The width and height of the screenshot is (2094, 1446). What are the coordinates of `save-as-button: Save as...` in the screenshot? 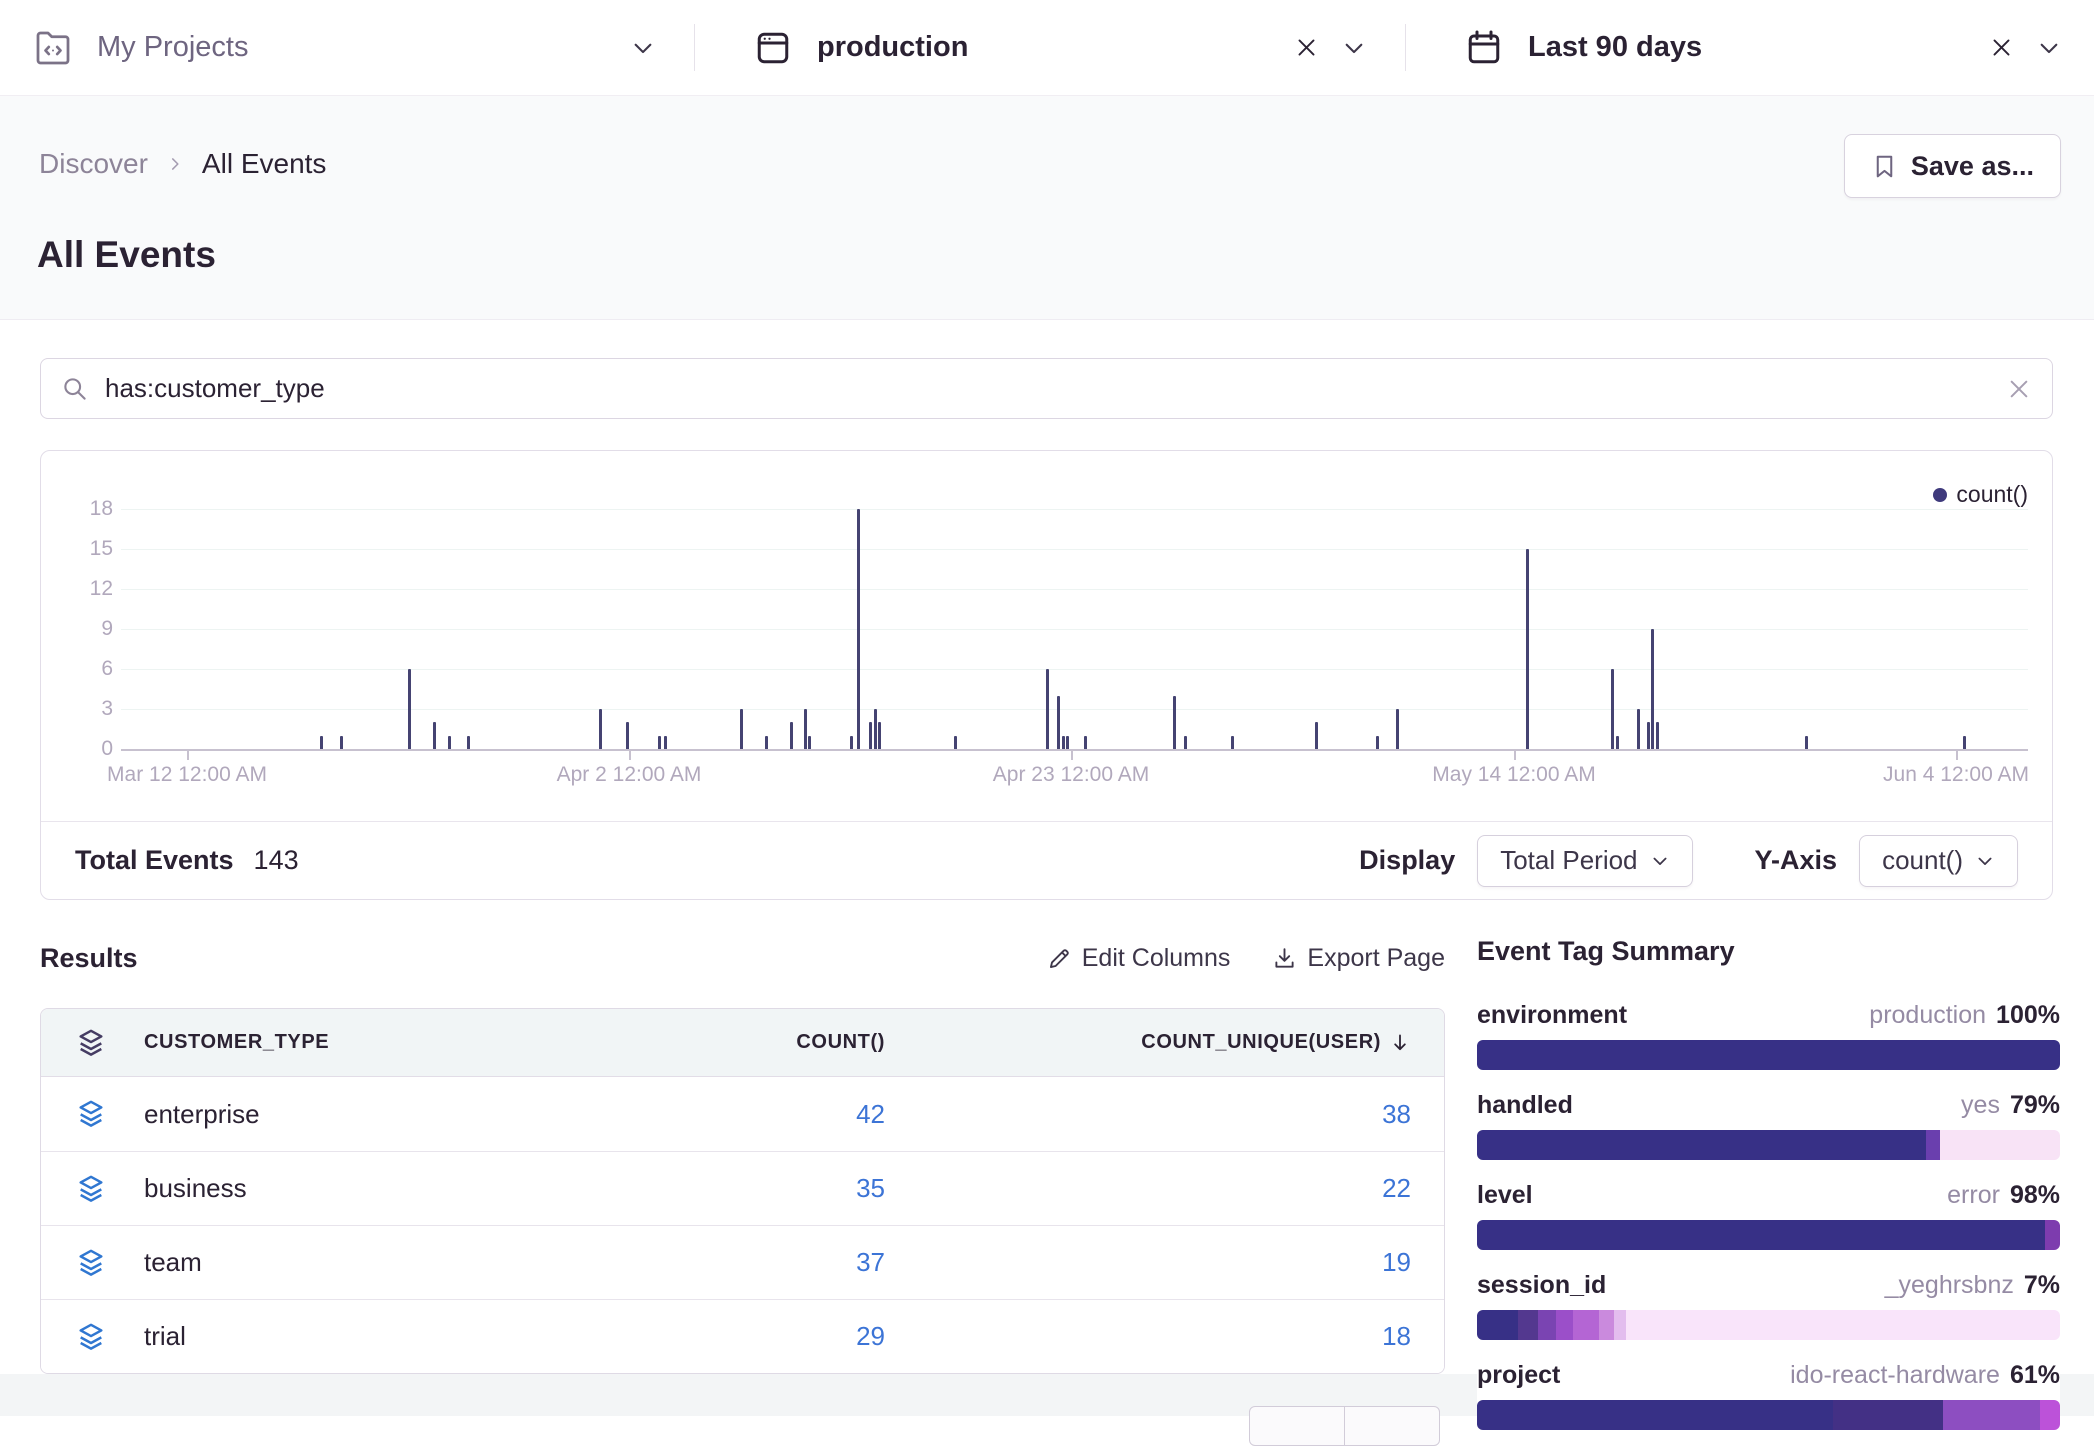 It's located at (1952, 166).